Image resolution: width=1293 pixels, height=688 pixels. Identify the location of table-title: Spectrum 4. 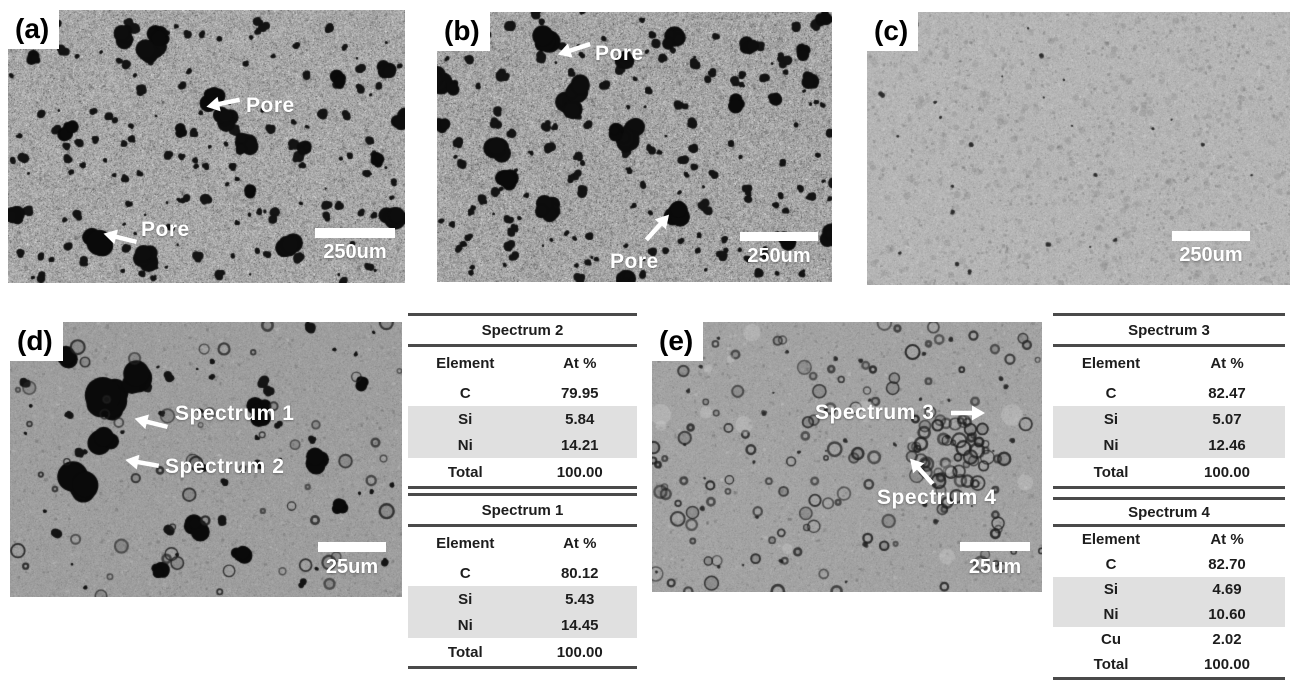
(1169, 513).